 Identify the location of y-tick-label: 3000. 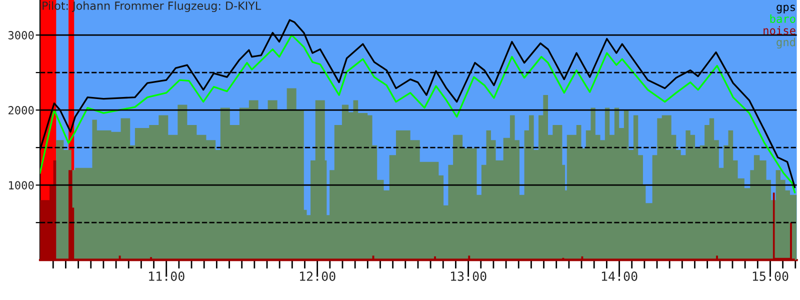
(21, 35).